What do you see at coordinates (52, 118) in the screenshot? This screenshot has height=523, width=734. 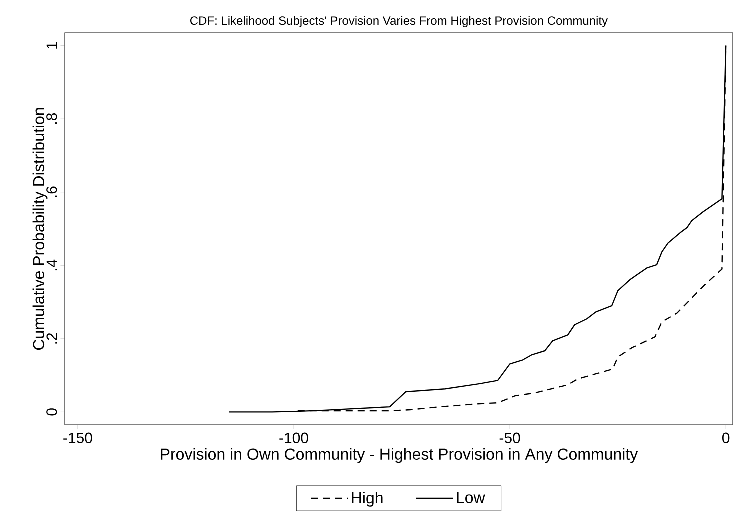 I see `y-tick-label: .8` at bounding box center [52, 118].